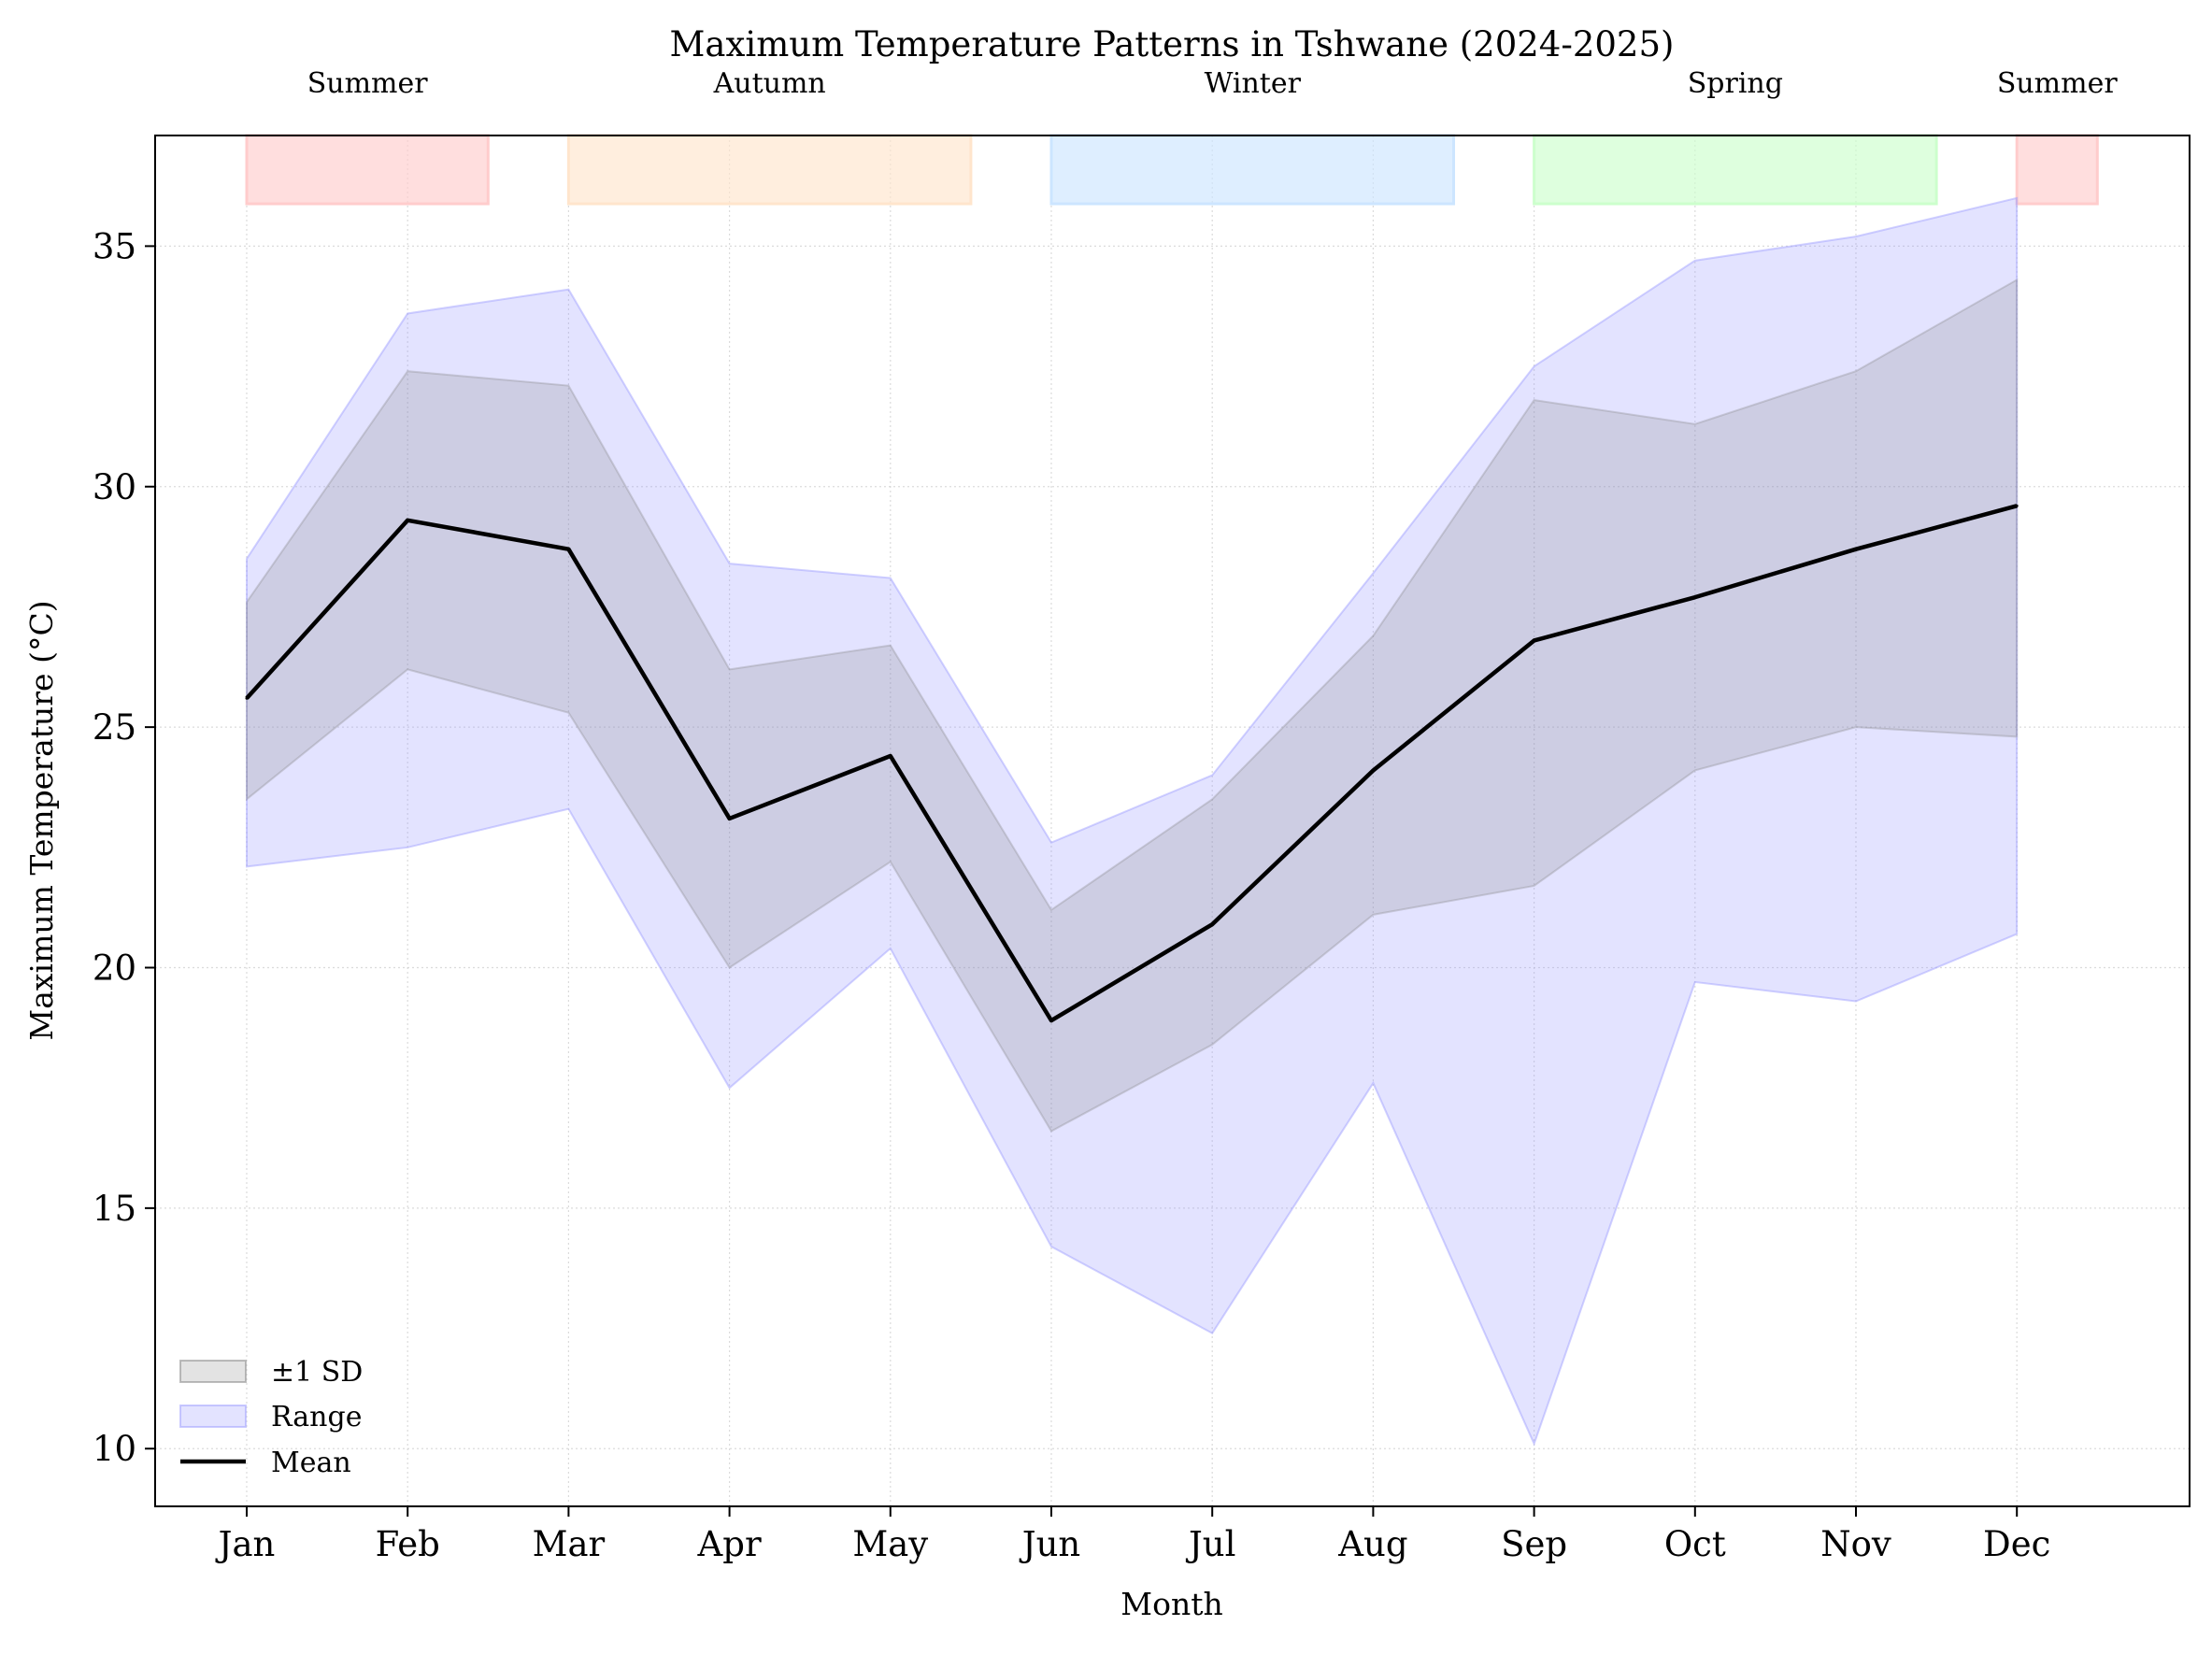  I want to click on x-tick-label-apr: Apr, so click(729, 1544).